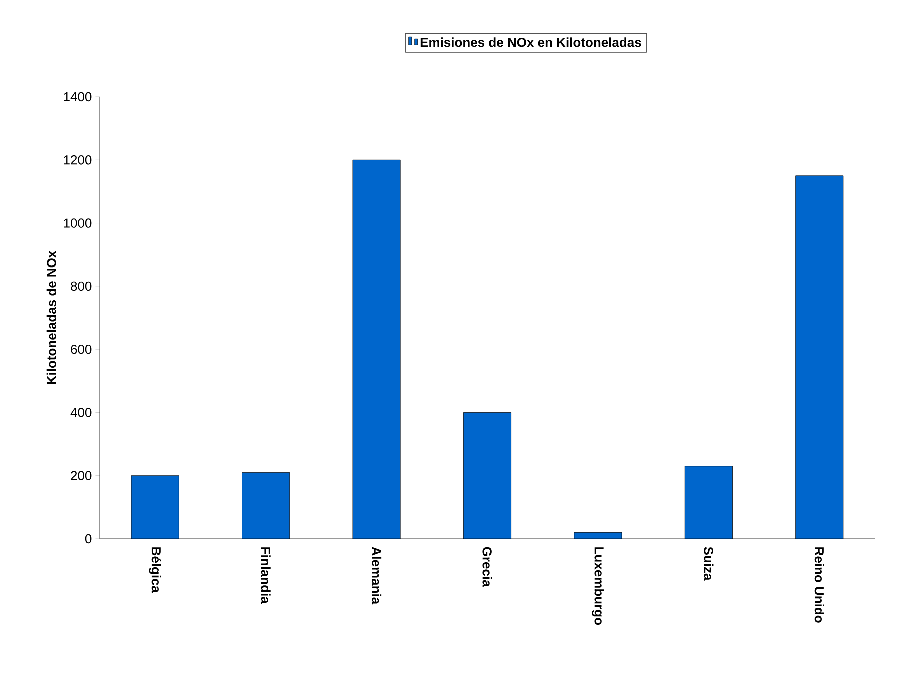 This screenshot has width=897, height=675. Describe the element at coordinates (81, 413) in the screenshot. I see `y-tick-label: 400` at that location.